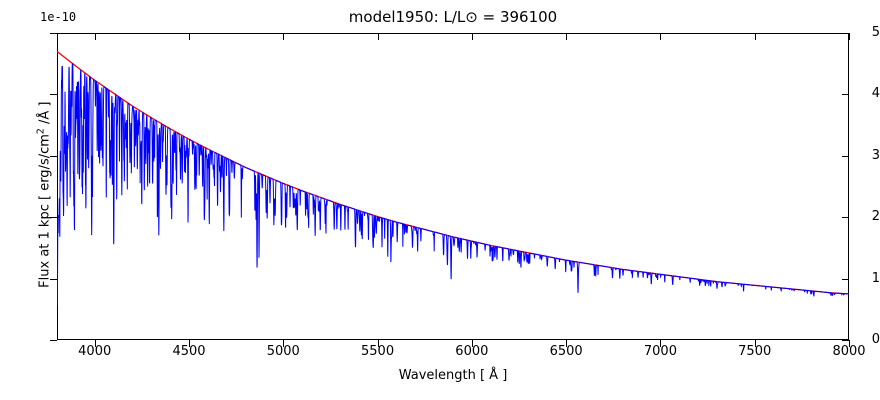 The image size is (880, 400). I want to click on y-tick-label: 3, so click(875, 155).